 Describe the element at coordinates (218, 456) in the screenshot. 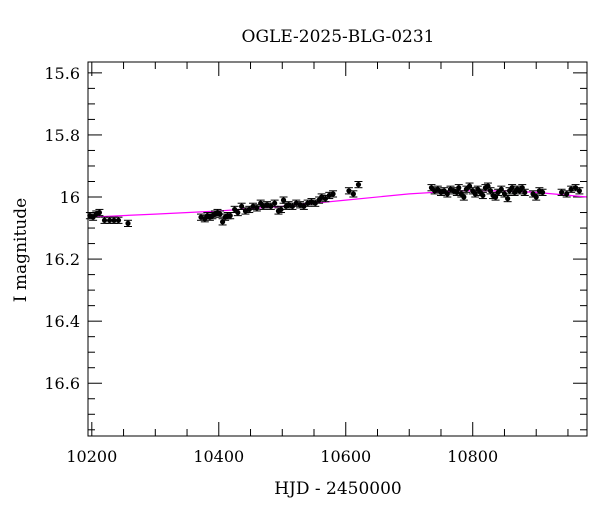

I see `x-tick-label: 10400` at that location.